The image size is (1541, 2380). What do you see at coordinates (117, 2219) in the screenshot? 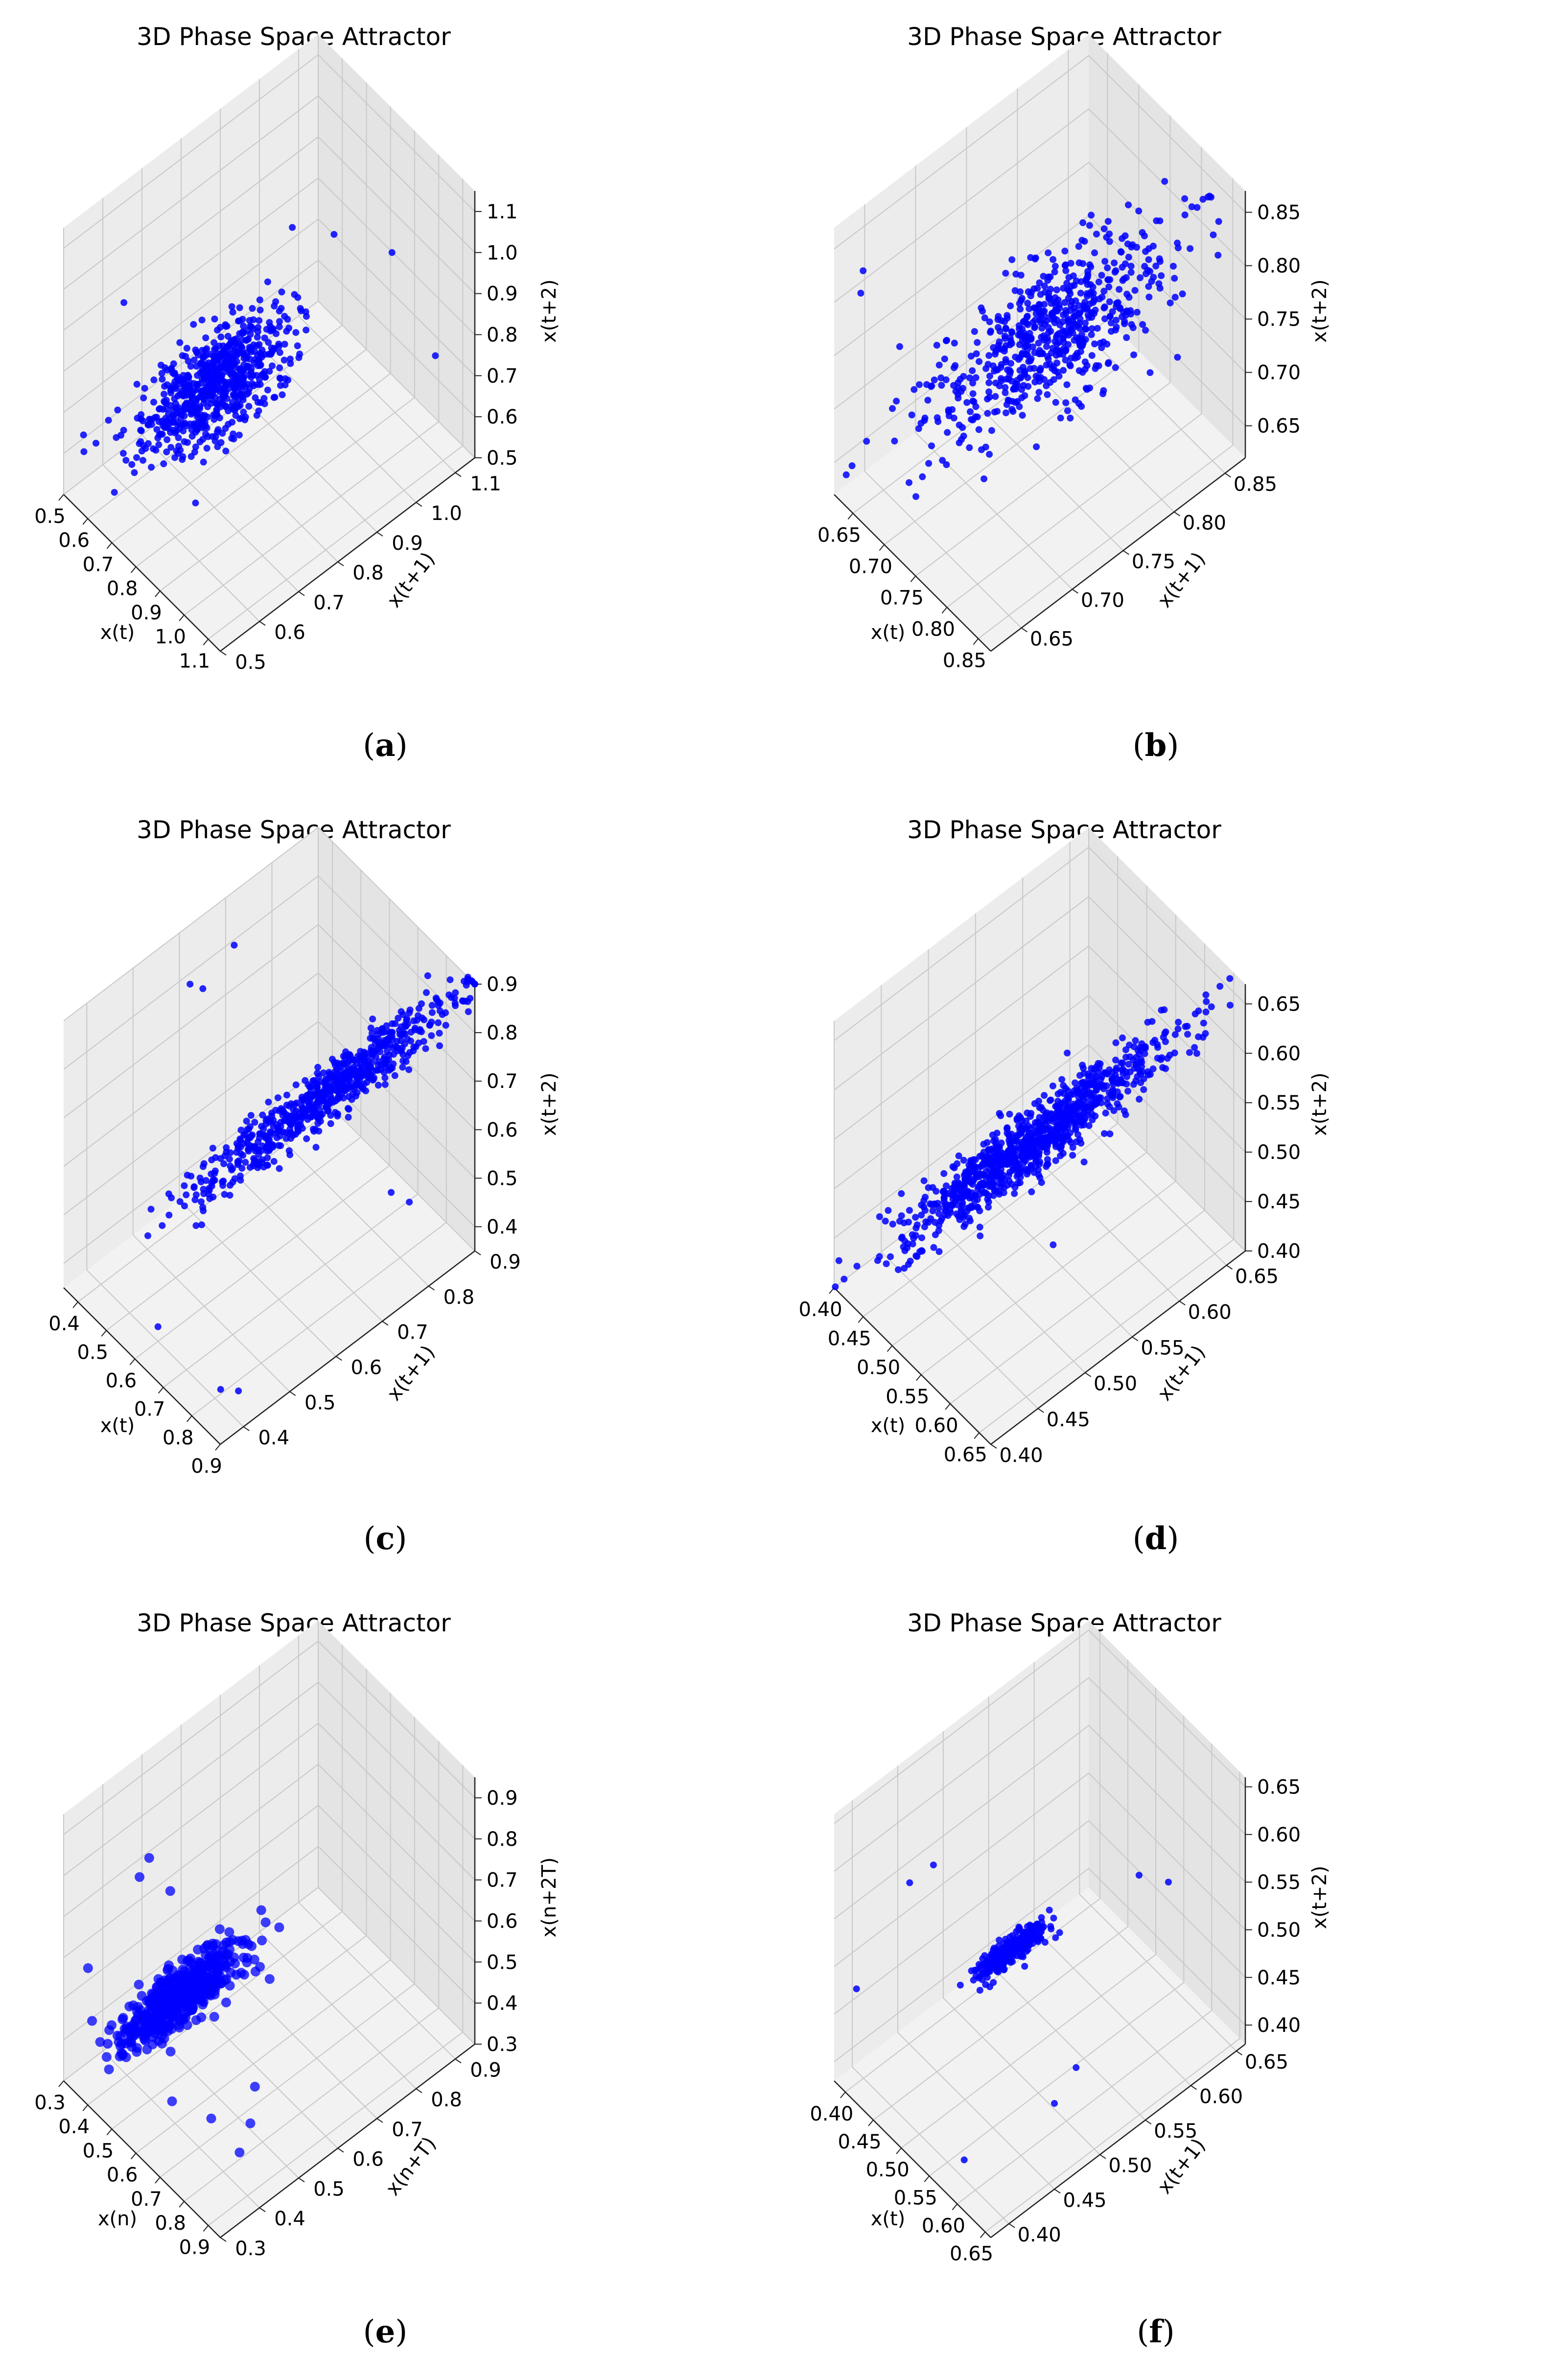
I see `x-axis-label: x(n)` at bounding box center [117, 2219].